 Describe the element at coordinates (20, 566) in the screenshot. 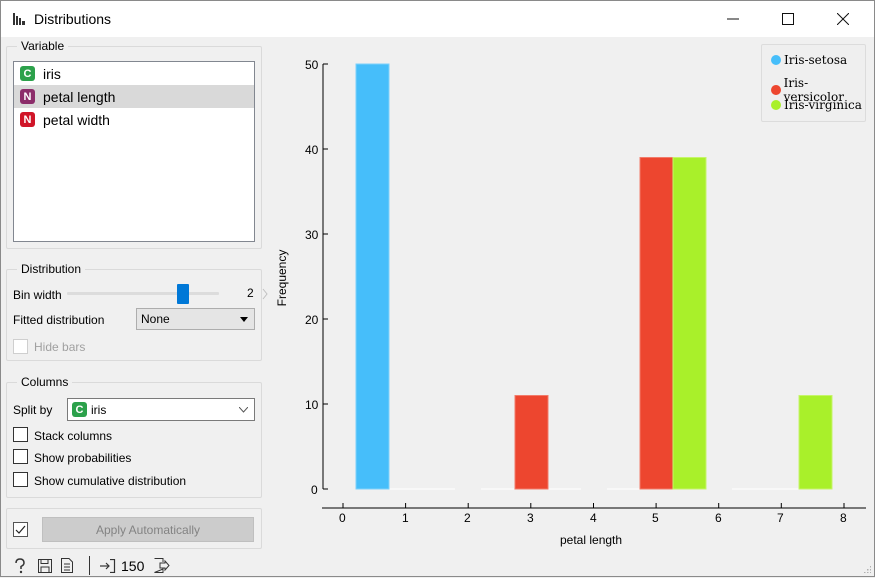

I see `help-icon` at that location.